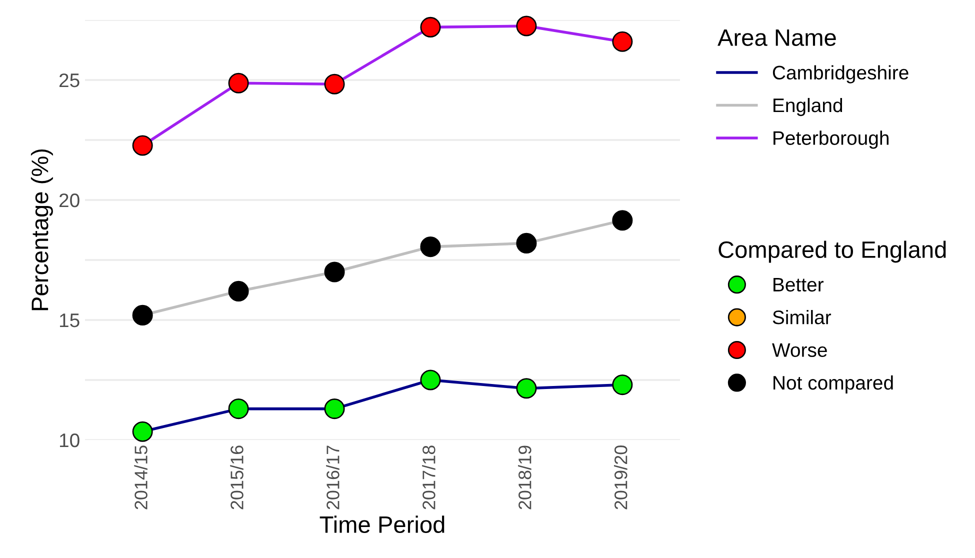 This screenshot has height=558, width=975. What do you see at coordinates (41, 229) in the screenshot?
I see `y-axis-title: Percentage (%)` at bounding box center [41, 229].